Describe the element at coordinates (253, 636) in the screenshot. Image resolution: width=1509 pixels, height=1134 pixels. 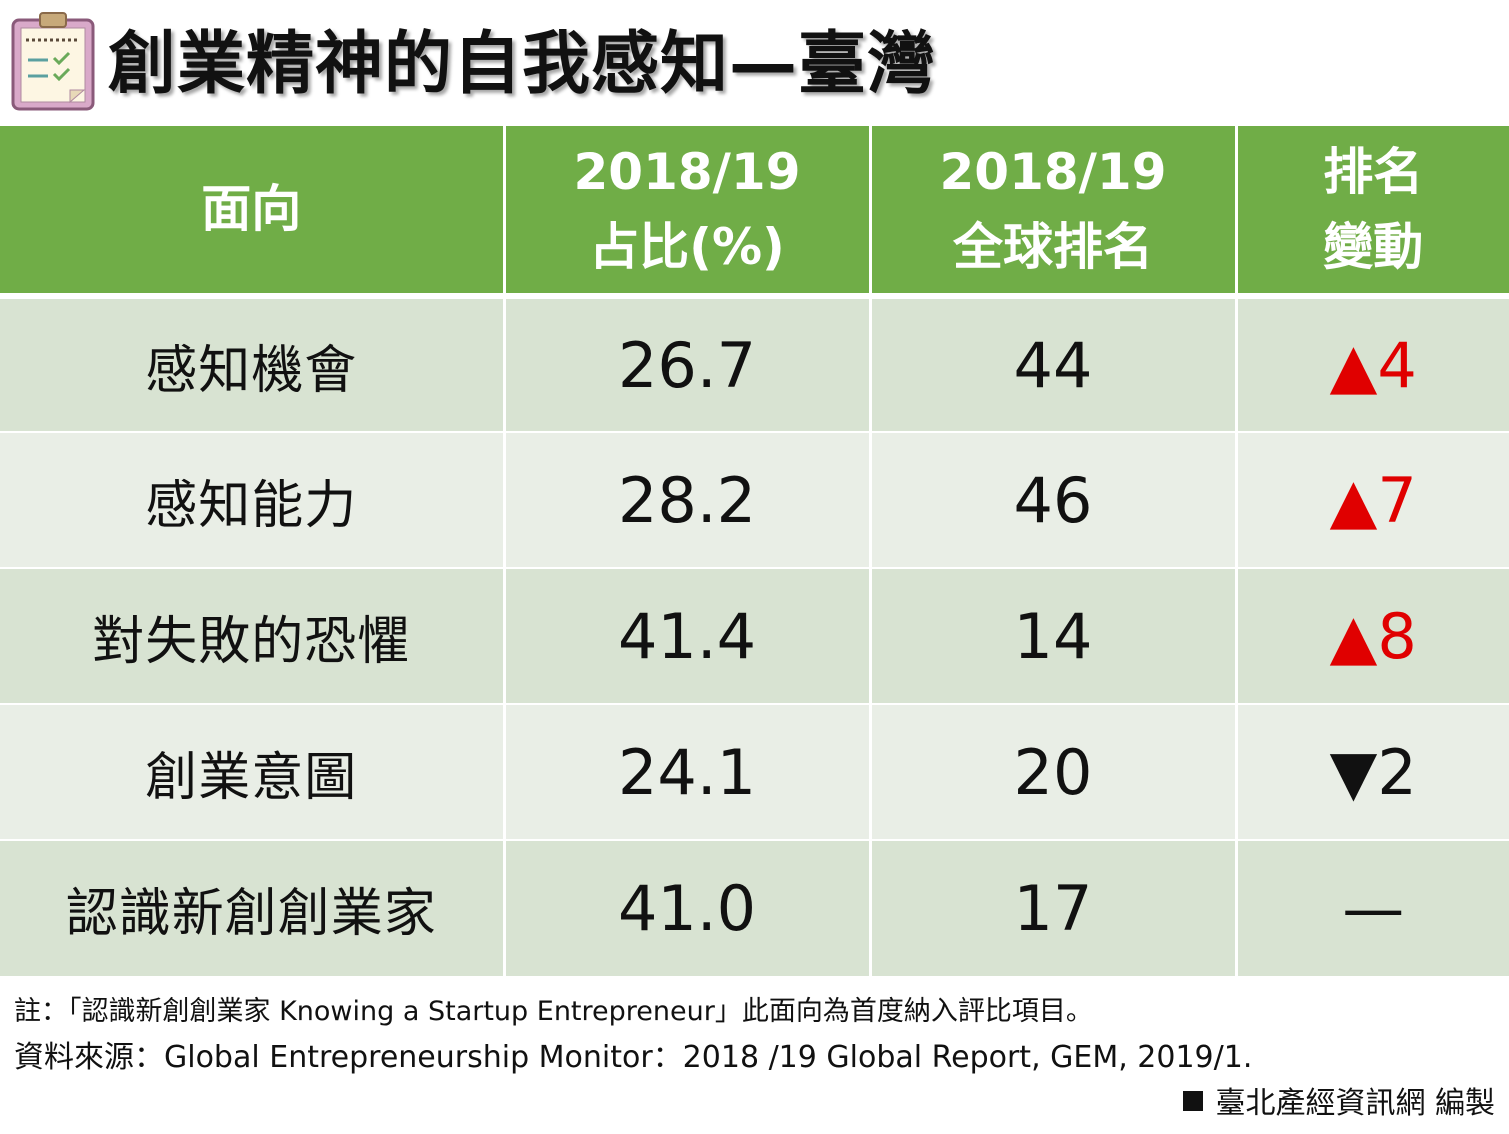
I see `facet-cell: 對失敗的恐懼` at that location.